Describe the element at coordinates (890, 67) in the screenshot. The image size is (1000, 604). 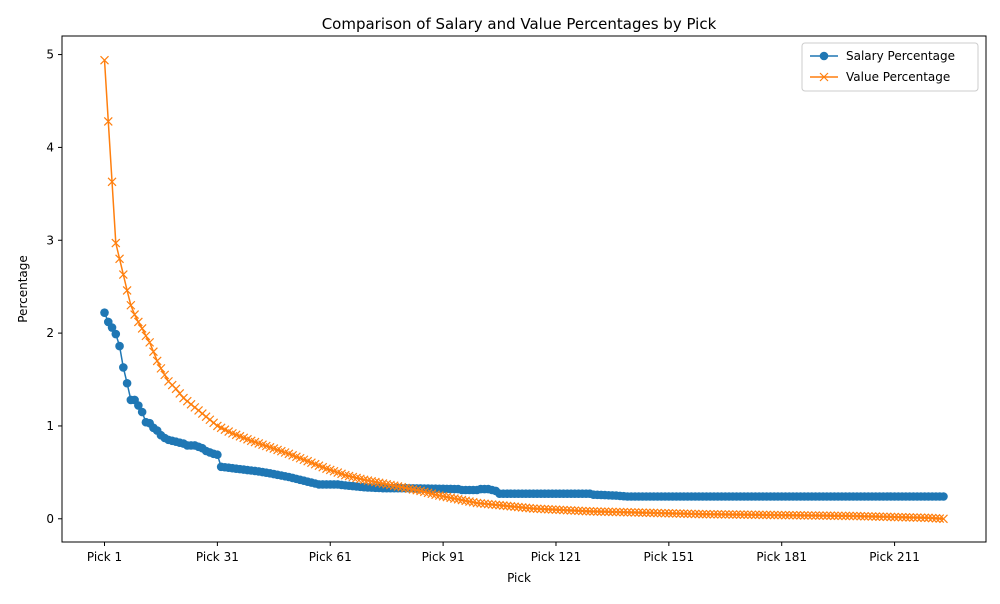
I see `legend: Salary Percentage Value Percentage` at that location.